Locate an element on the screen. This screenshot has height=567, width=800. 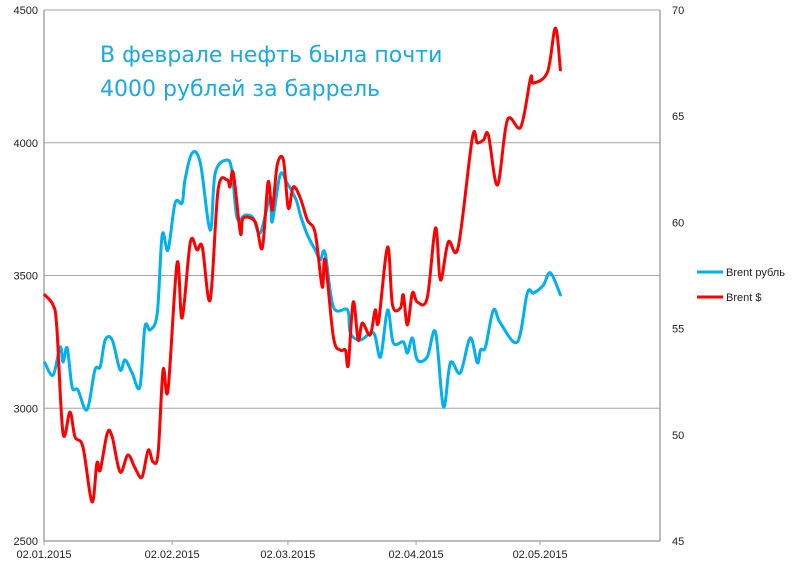
legend-label-usd: Brent $ is located at coordinates (743, 298).